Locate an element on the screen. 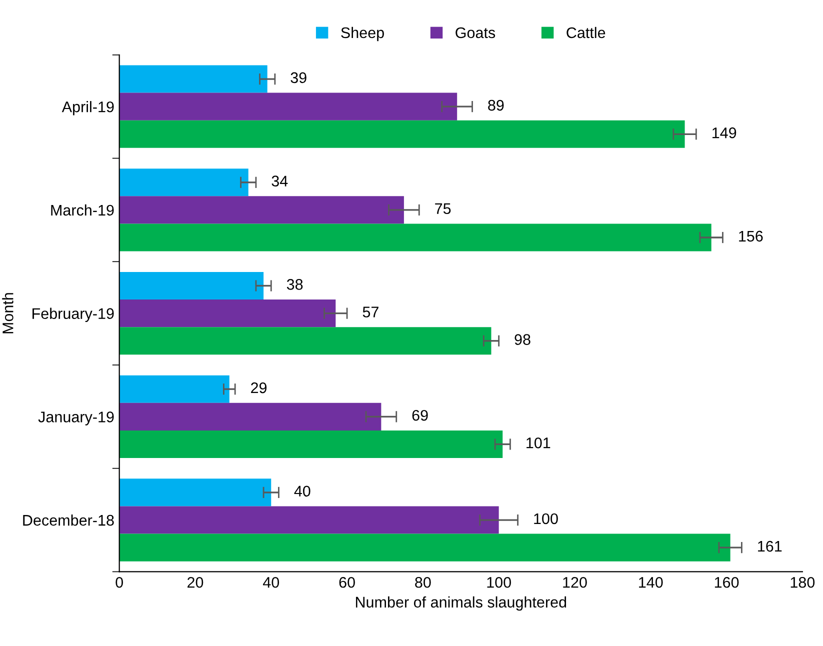 This screenshot has width=823, height=646. data-label: 156 is located at coordinates (751, 236).